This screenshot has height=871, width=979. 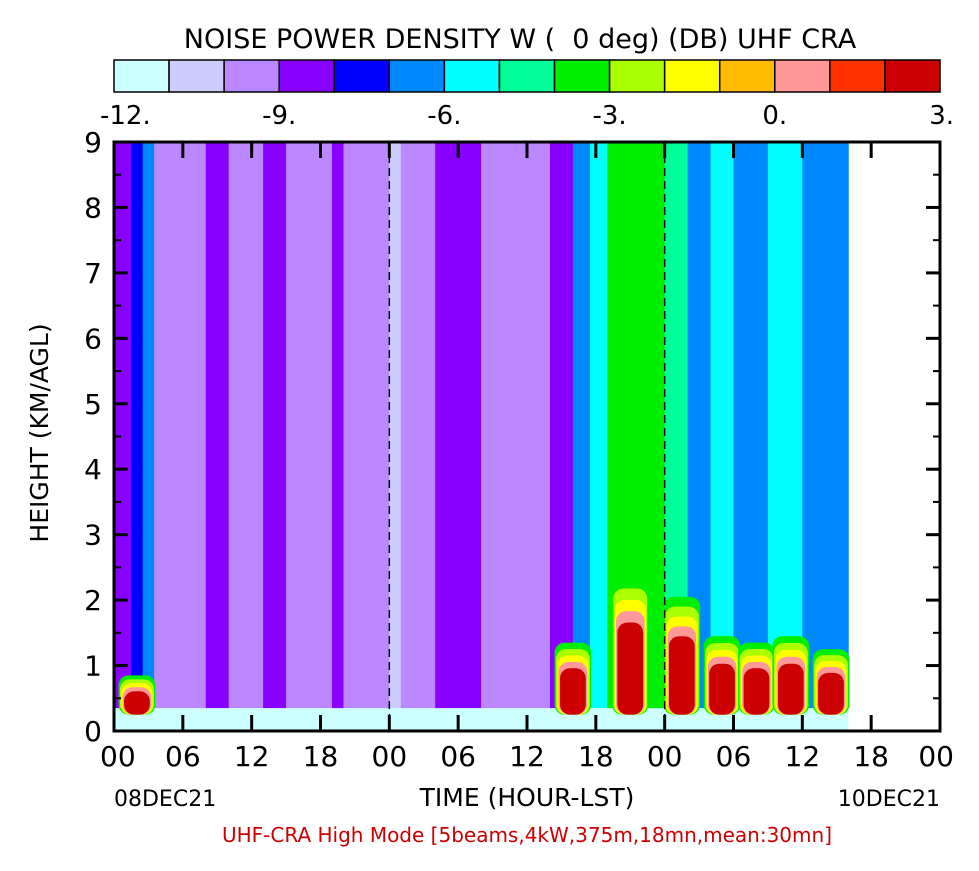 What do you see at coordinates (93, 404) in the screenshot?
I see `y-tick-label: 5` at bounding box center [93, 404].